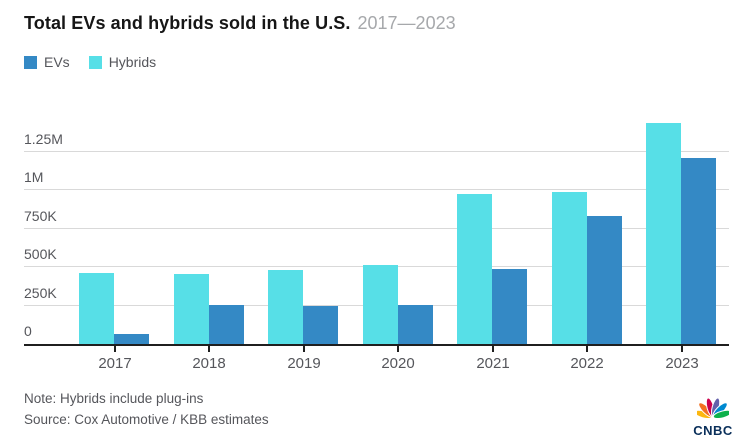 The height and width of the screenshot is (447, 749). I want to click on x-axis-label-2017: 2017, so click(115, 363).